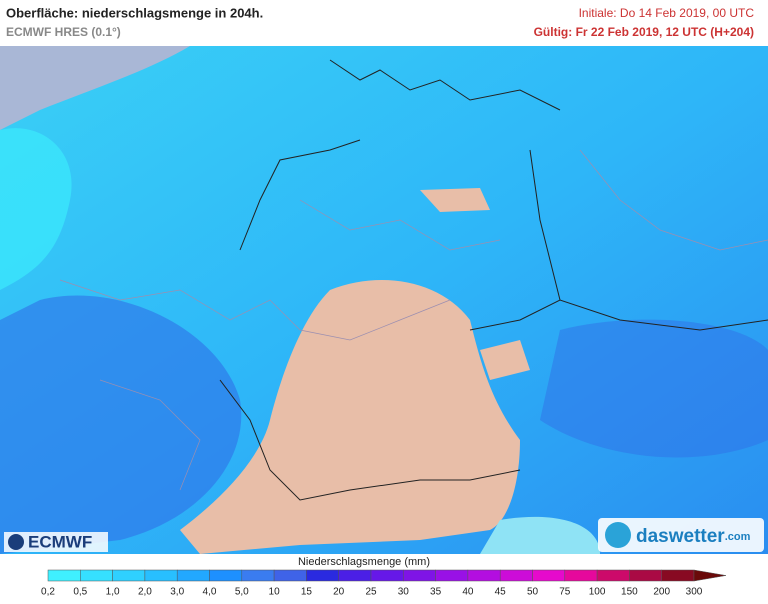 The height and width of the screenshot is (604, 768). What do you see at coordinates (644, 32) in the screenshot?
I see `valid-time: Gültig: Fr 22 Feb 2019, 12 UTC (H+204)` at bounding box center [644, 32].